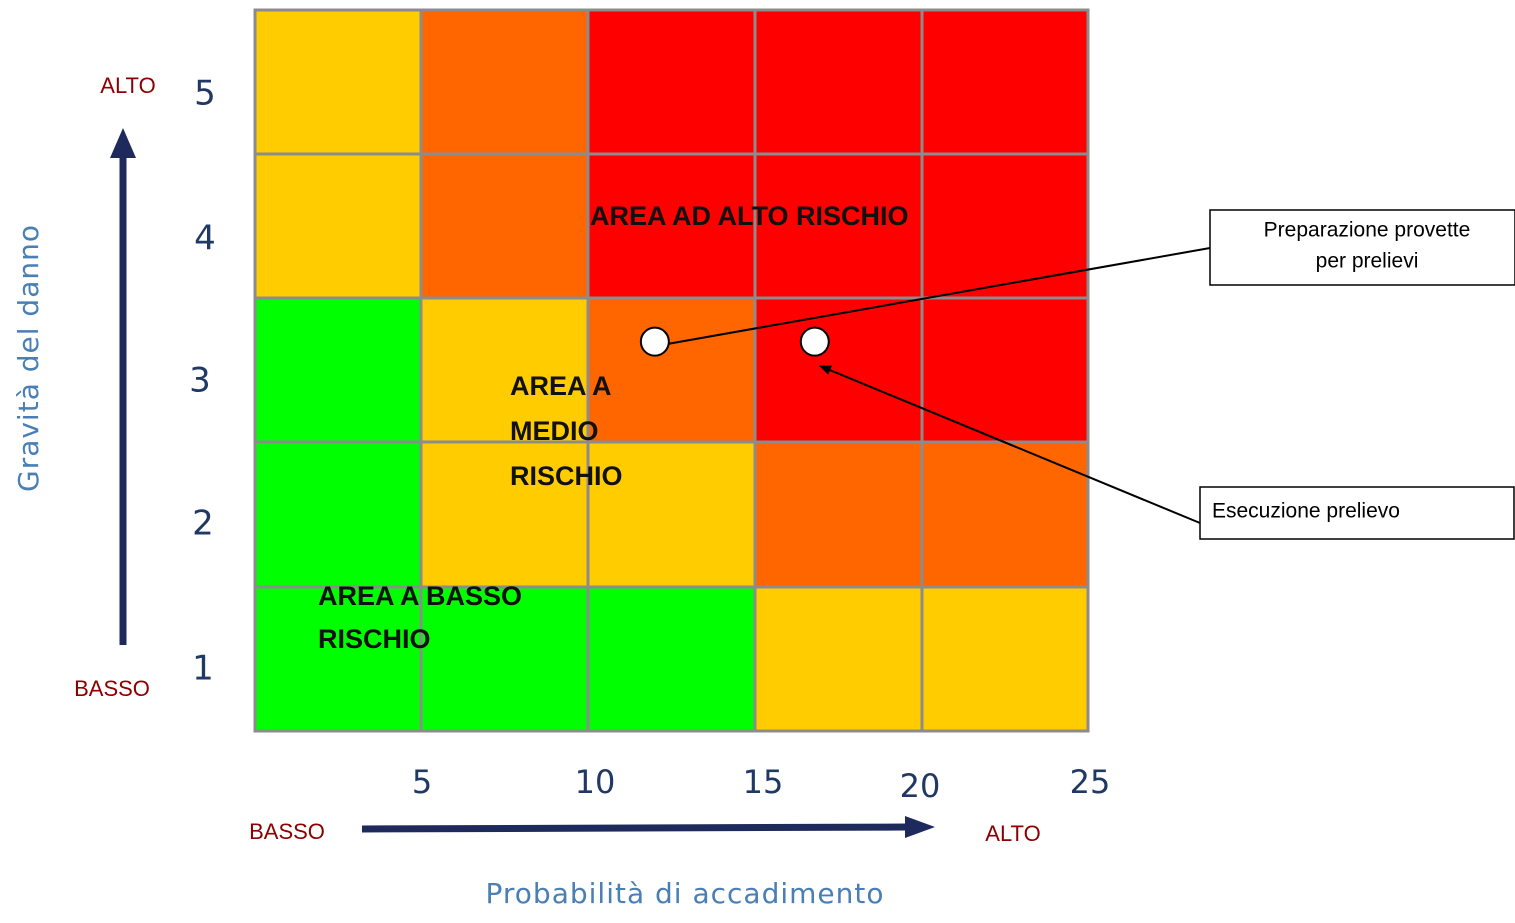 The image size is (1515, 923). I want to click on risk-cell-r4-c5, so click(1005, 226).